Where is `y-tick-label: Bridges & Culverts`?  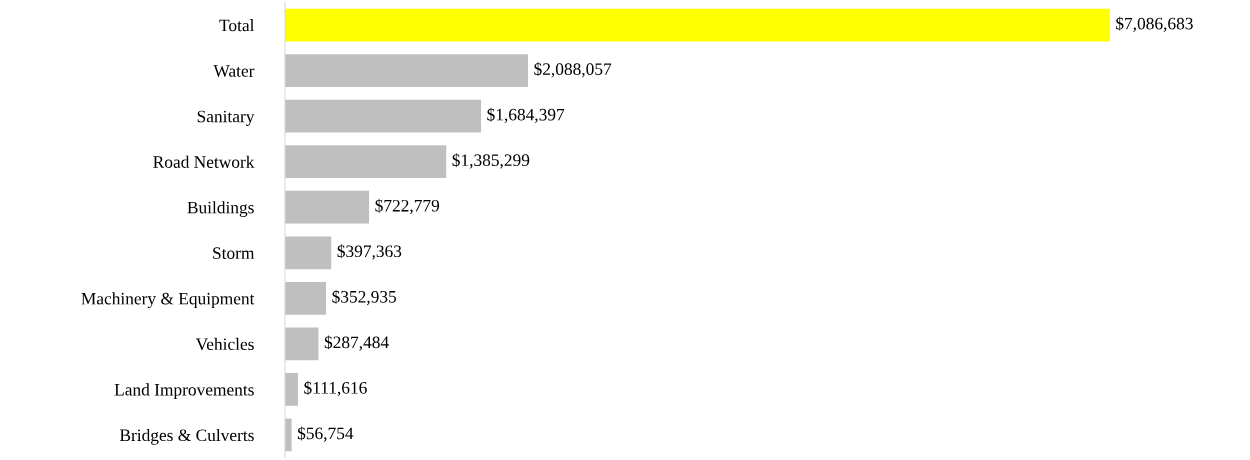 y-tick-label: Bridges & Culverts is located at coordinates (186, 436).